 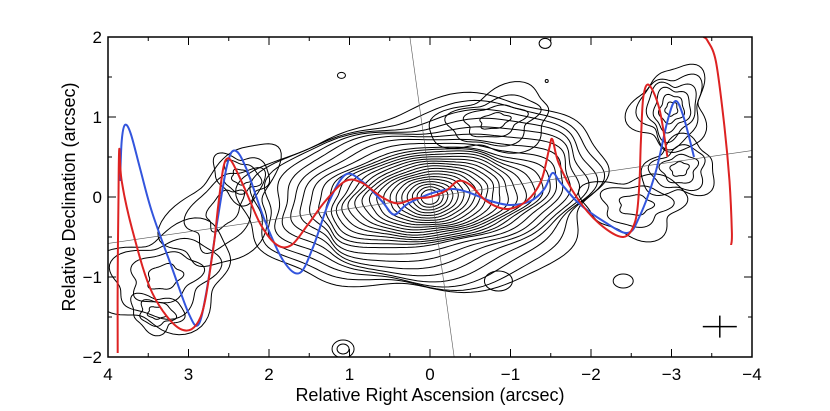 What do you see at coordinates (107, 374) in the screenshot?
I see `x-tick-label: 4` at bounding box center [107, 374].